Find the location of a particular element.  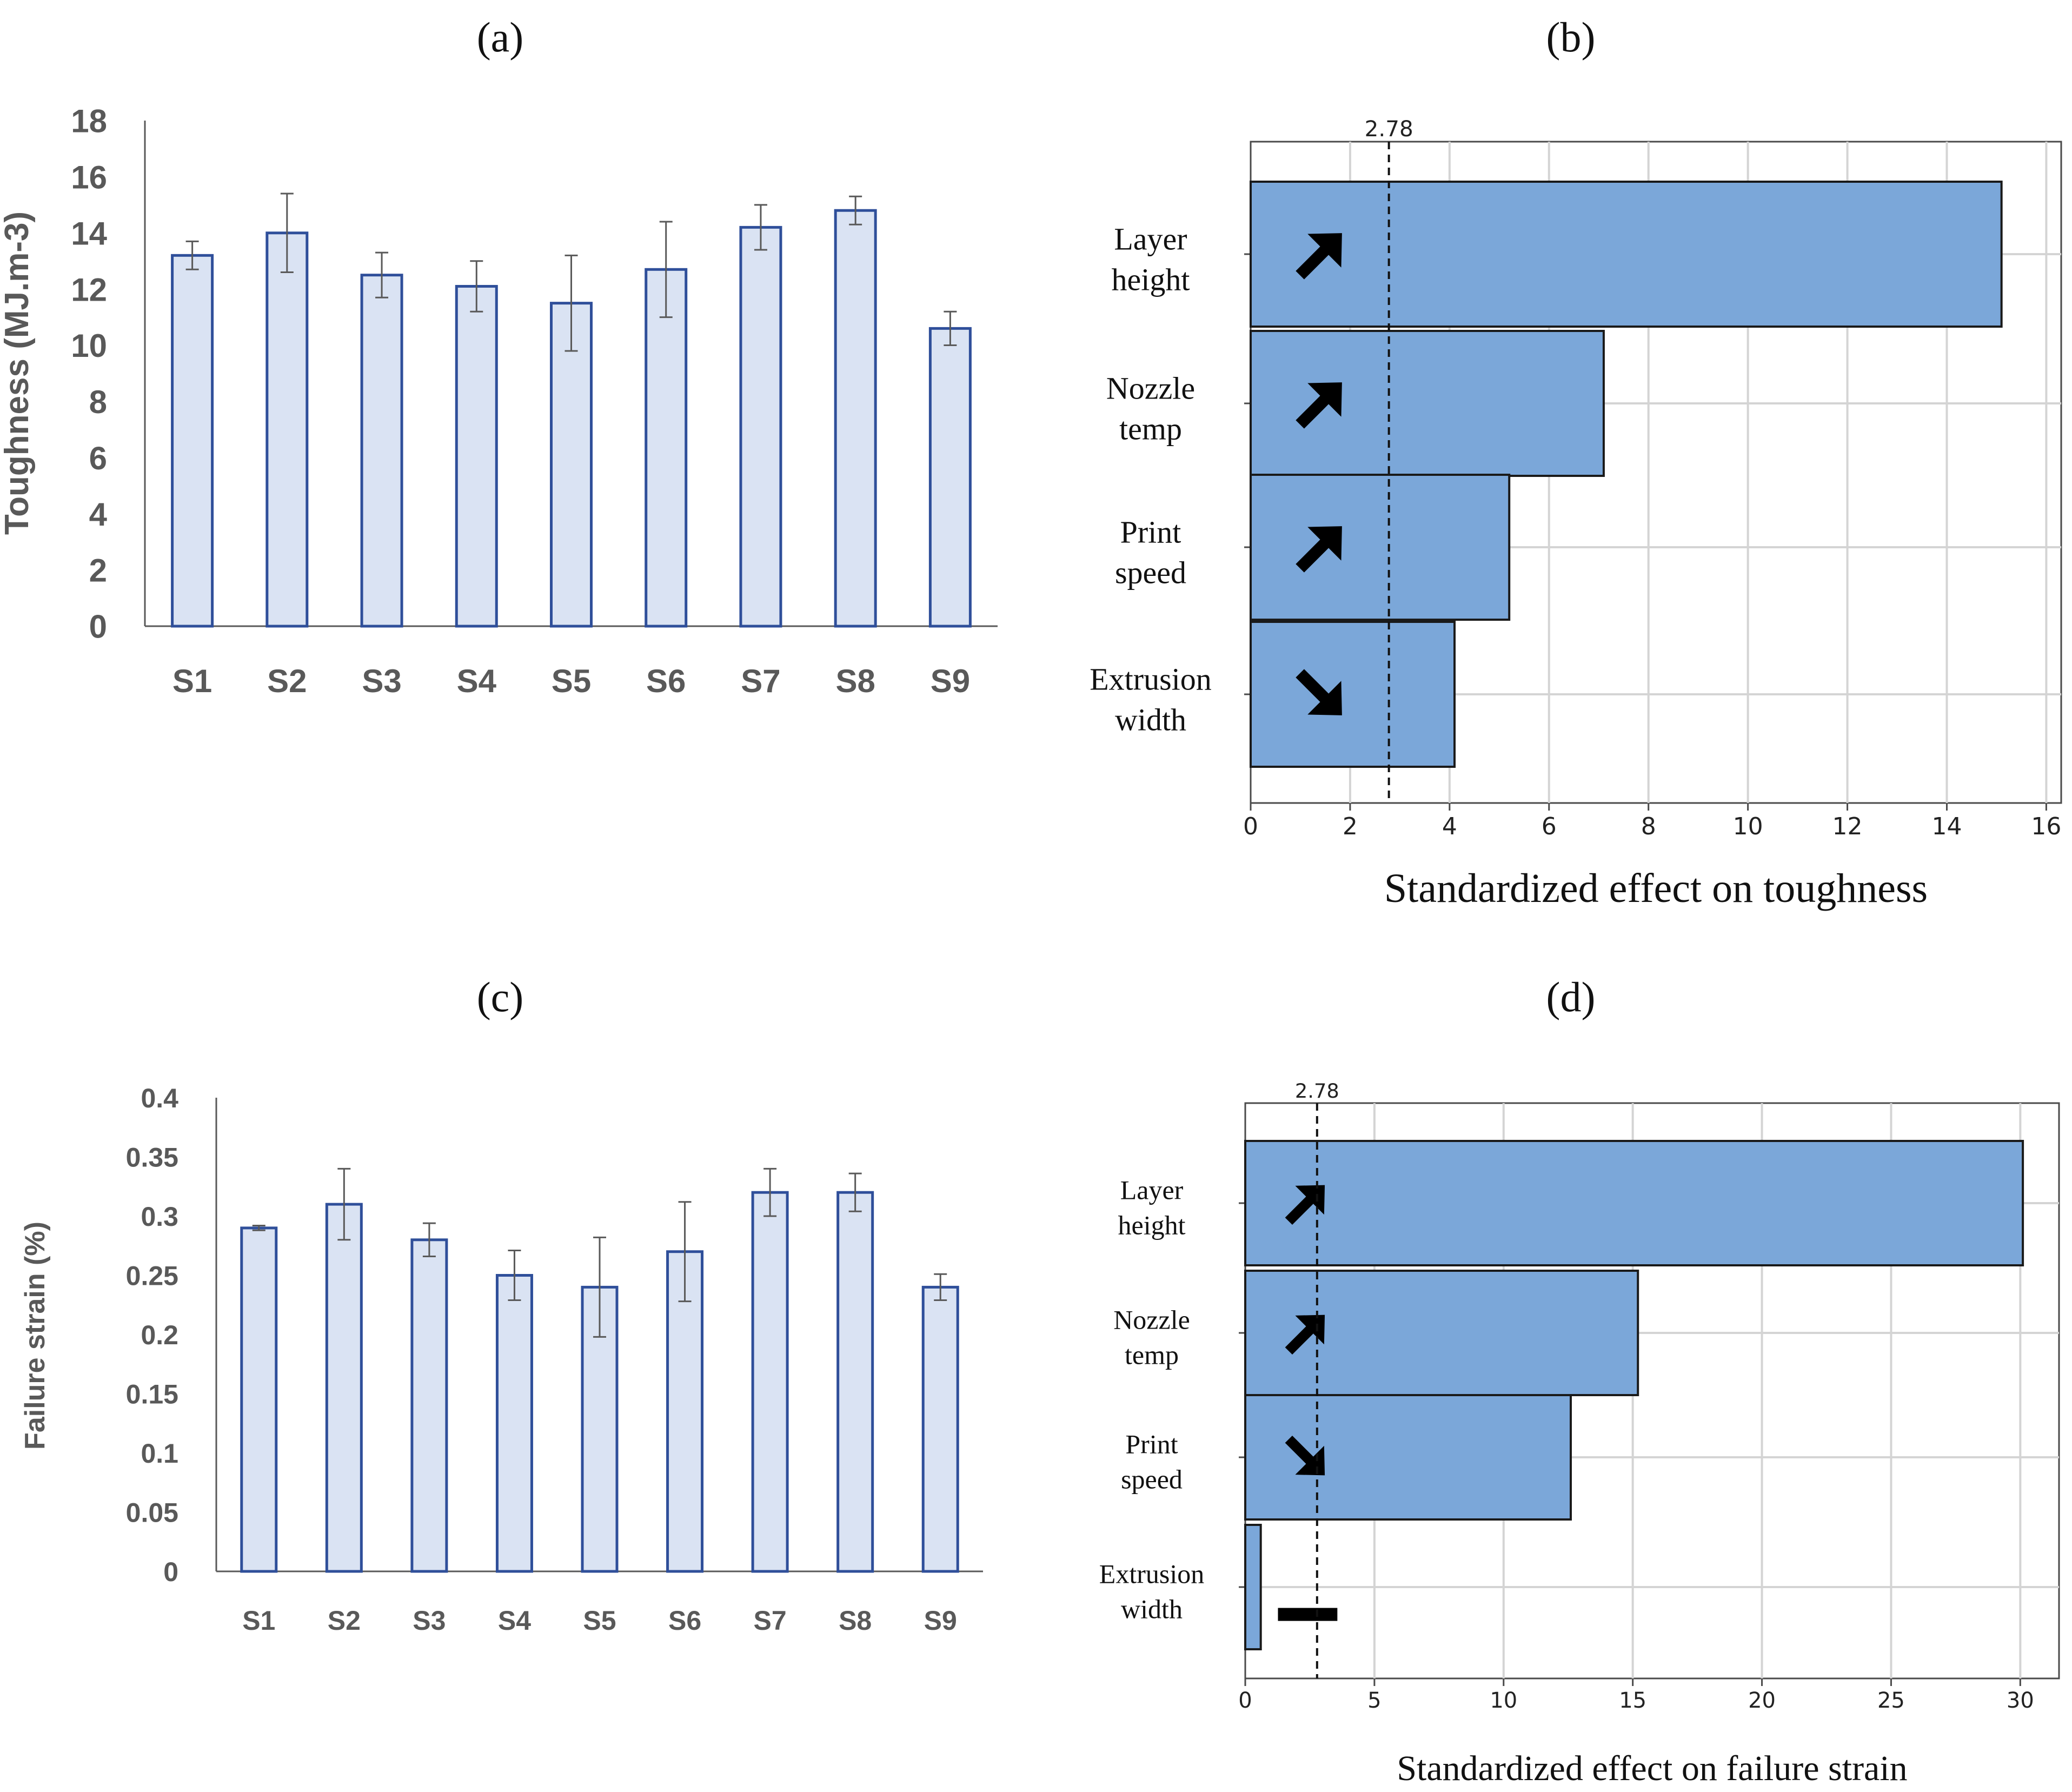

y-tick-label: 8 is located at coordinates (98, 402).